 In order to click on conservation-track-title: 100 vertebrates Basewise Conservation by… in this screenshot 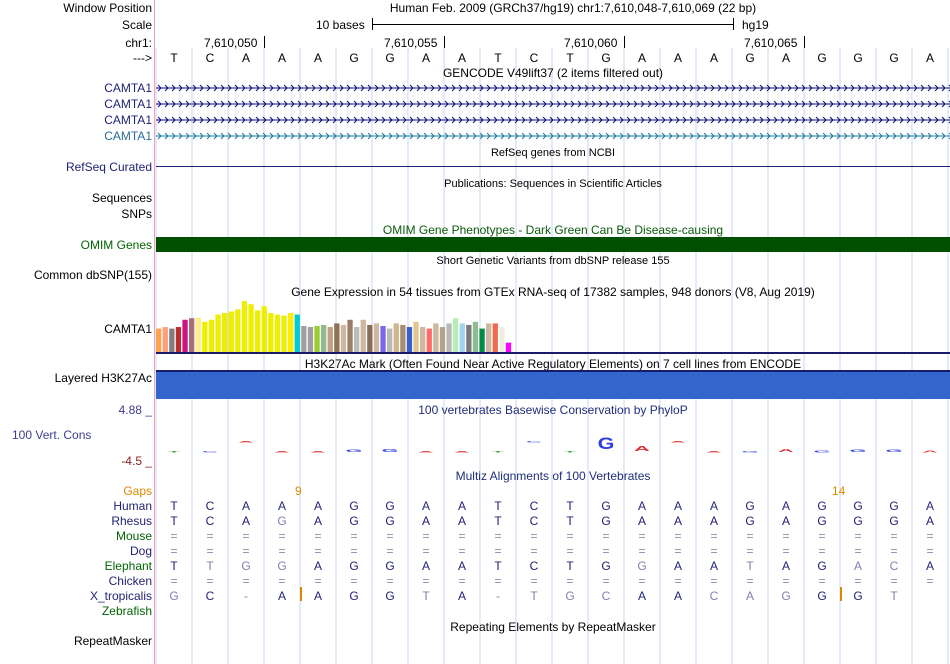, I will do `click(553, 410)`.